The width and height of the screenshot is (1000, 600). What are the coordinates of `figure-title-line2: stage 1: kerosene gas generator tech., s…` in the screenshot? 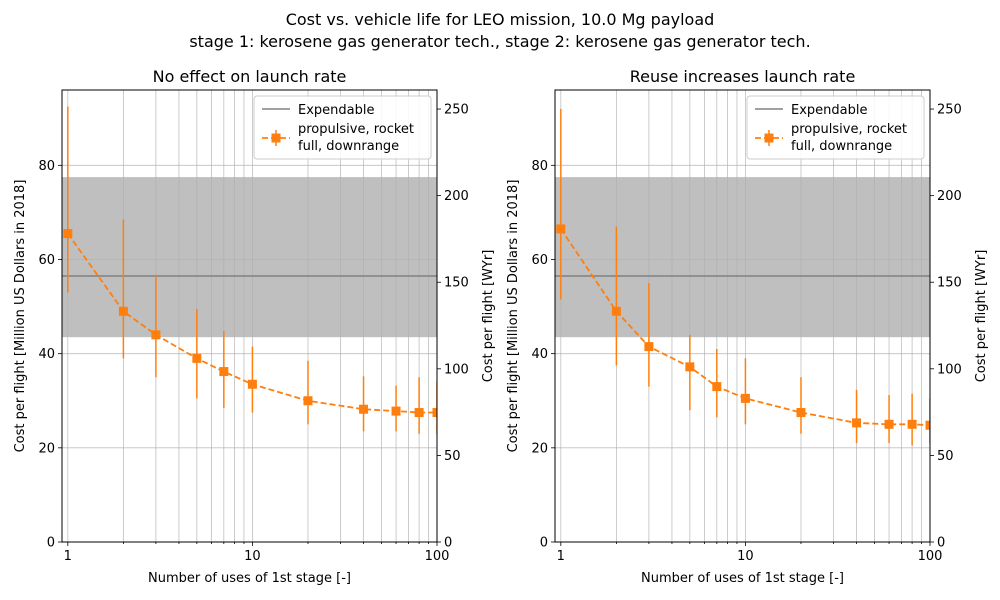 It's located at (500, 41).